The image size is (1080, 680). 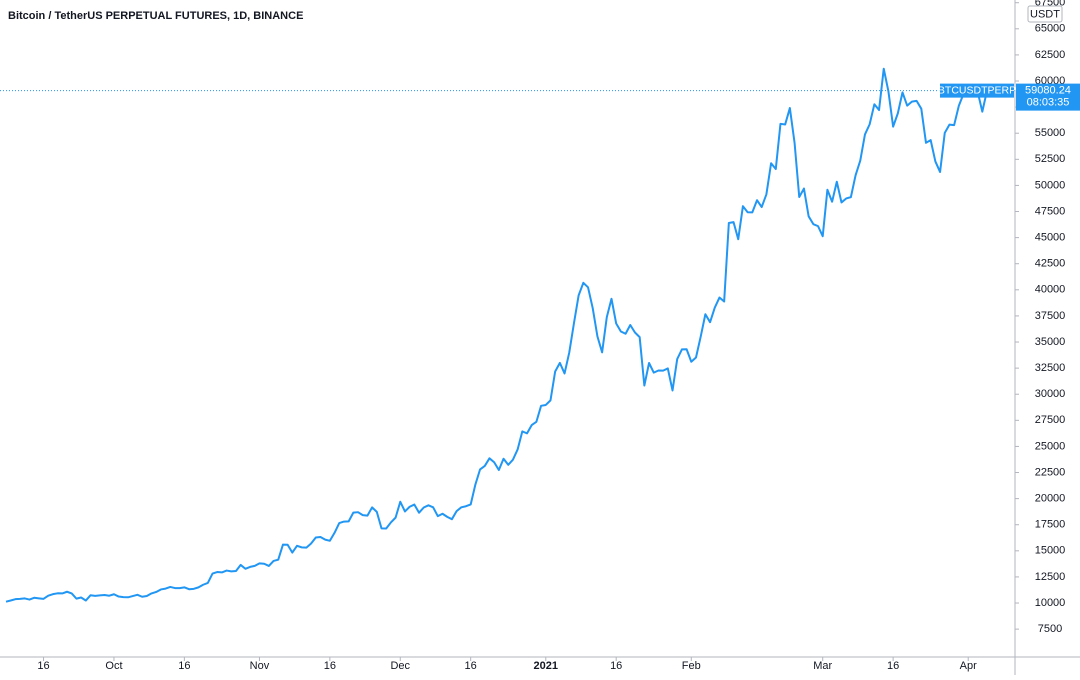 I want to click on y-tick-label: 30000, so click(x=1050, y=394).